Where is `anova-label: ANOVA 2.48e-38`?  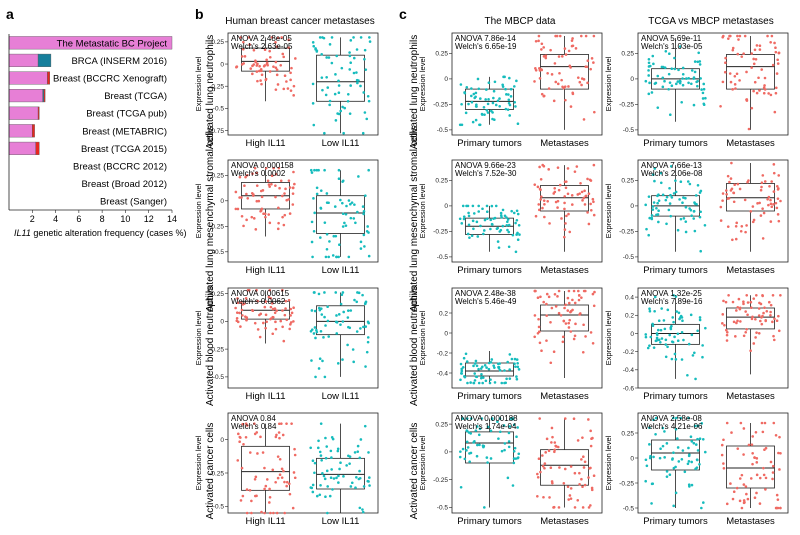 anova-label: ANOVA 2.48e-38 is located at coordinates (485, 293).